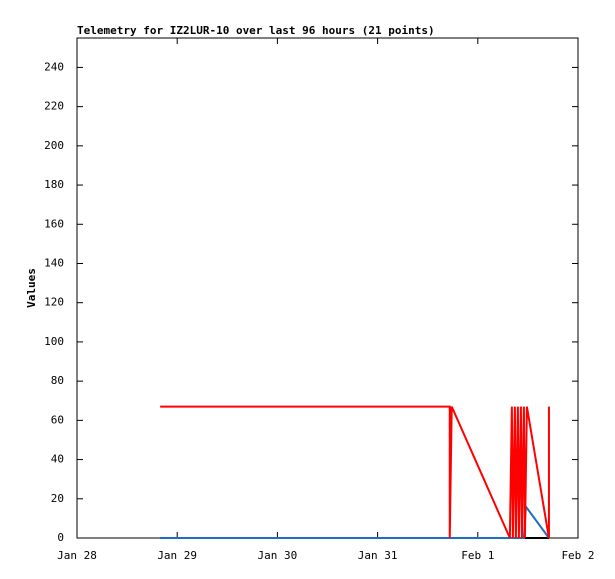  Describe the element at coordinates (54, 106) in the screenshot. I see `y-tick-label: 220` at that location.